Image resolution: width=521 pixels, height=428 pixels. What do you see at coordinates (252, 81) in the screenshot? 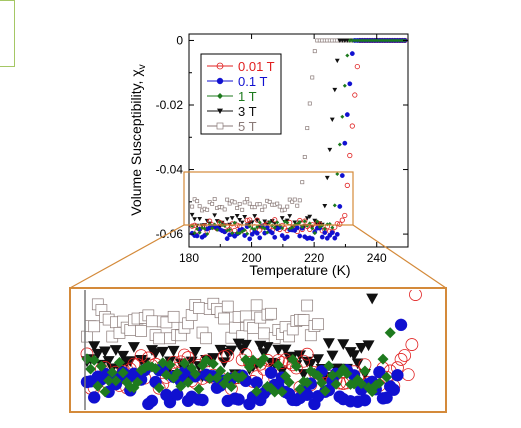
I see `legend-label: 0.1 T` at bounding box center [252, 81].